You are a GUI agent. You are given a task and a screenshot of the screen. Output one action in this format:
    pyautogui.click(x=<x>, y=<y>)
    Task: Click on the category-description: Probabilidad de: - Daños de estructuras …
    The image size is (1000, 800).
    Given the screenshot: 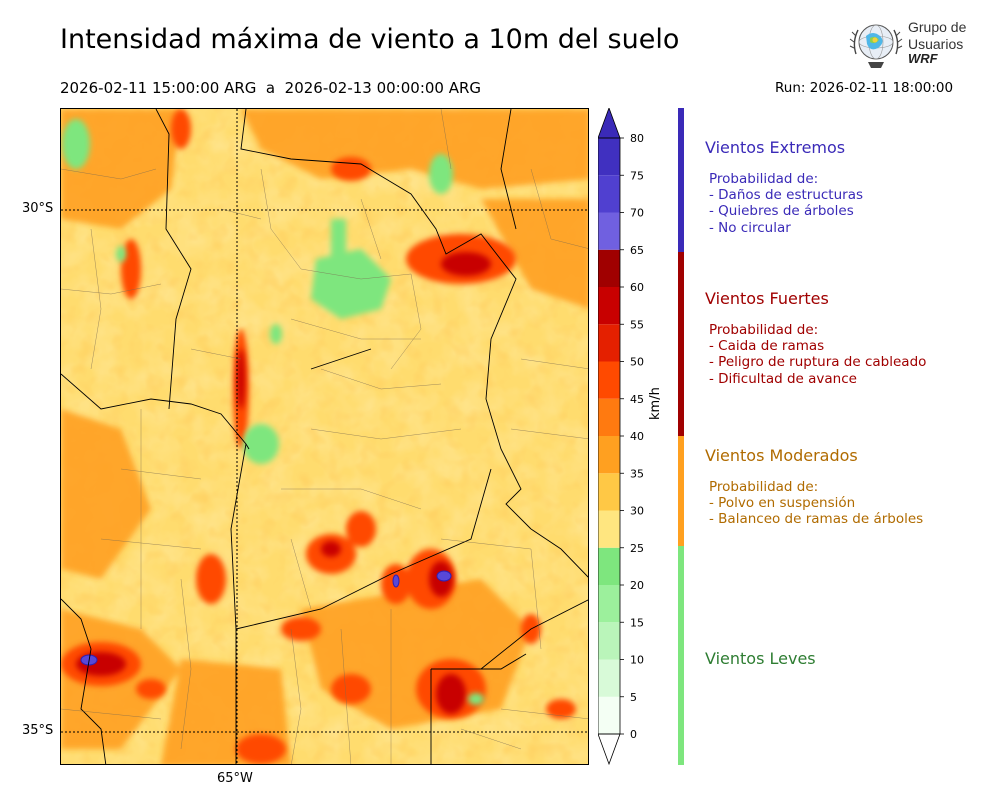 What is the action you would take?
    pyautogui.click(x=850, y=203)
    